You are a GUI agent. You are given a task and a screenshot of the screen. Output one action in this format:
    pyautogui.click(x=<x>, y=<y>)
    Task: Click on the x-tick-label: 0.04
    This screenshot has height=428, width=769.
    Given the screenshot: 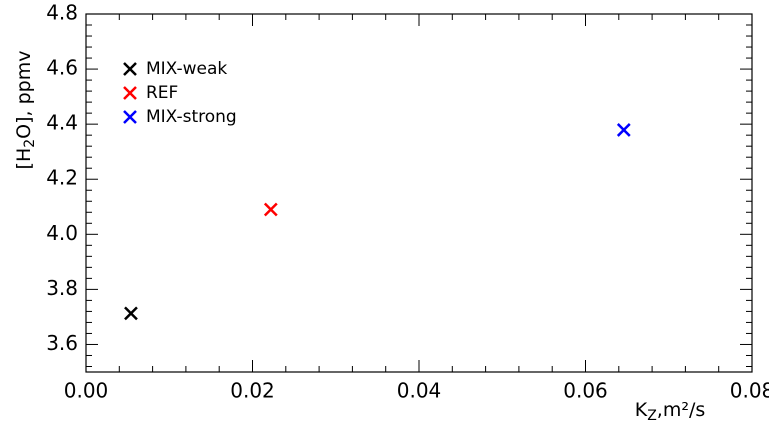 What is the action you would take?
    pyautogui.click(x=419, y=391)
    